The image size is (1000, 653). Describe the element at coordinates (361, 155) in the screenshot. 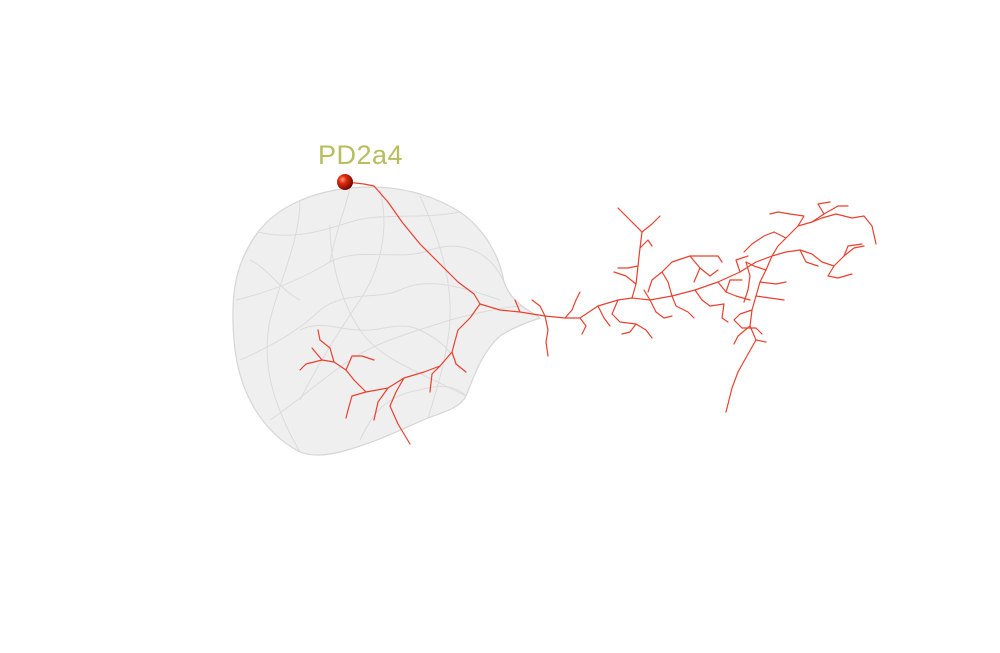

I see `neuron-name-label: PD2a4` at that location.